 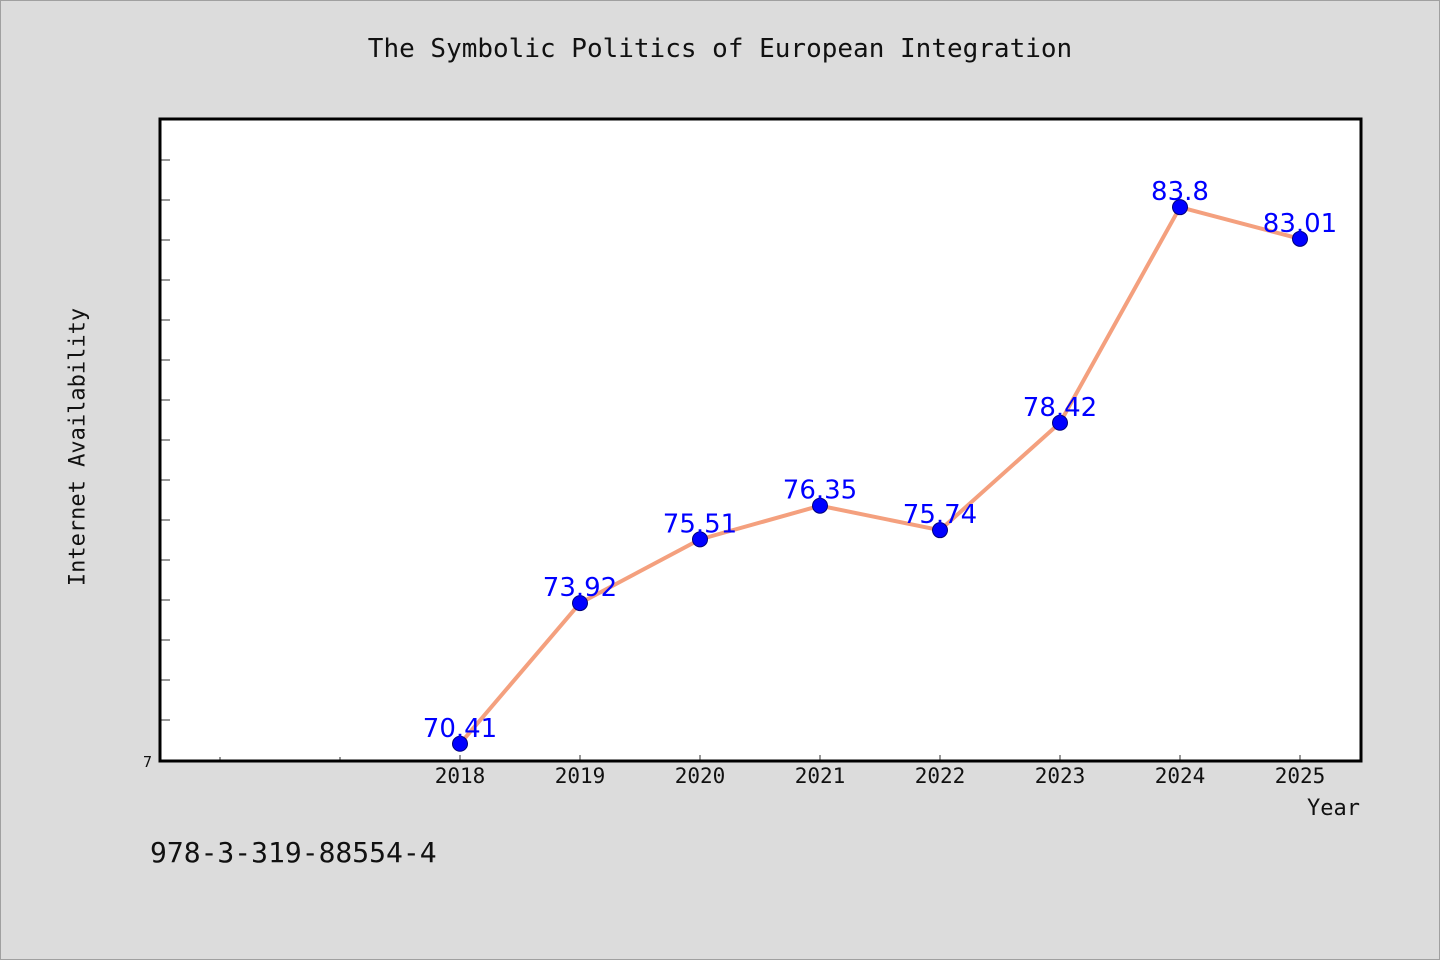 What do you see at coordinates (1180, 776) in the screenshot?
I see `x-tick-label: 2024` at bounding box center [1180, 776].